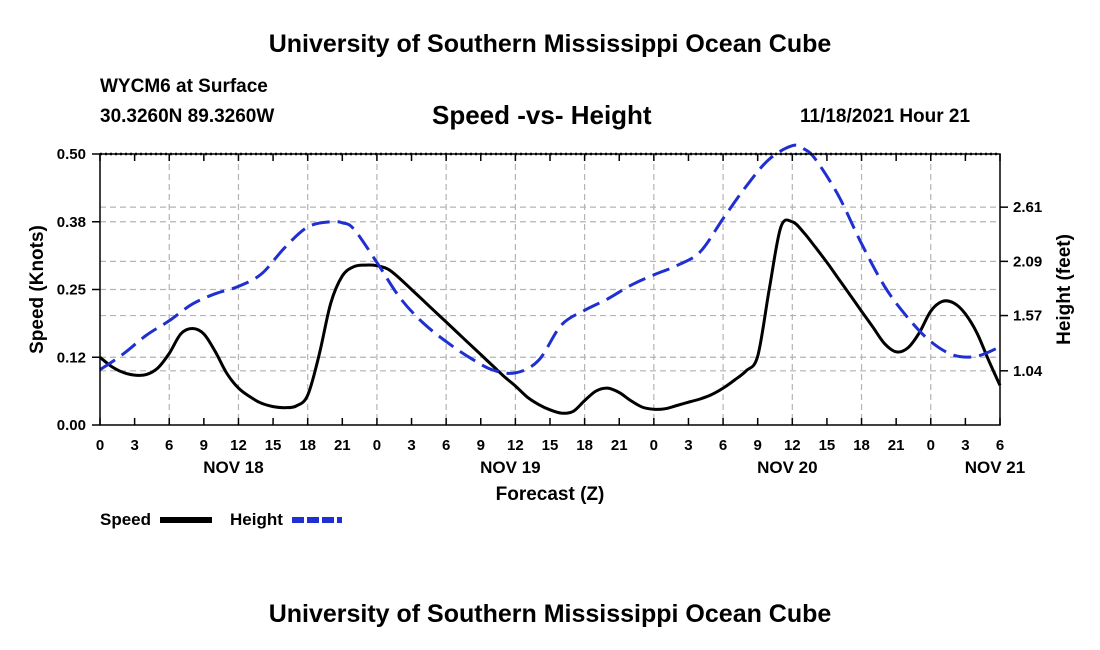 The width and height of the screenshot is (1100, 650). What do you see at coordinates (187, 116) in the screenshot?
I see `station-coordinates: 30.3260N 89.3260W` at bounding box center [187, 116].